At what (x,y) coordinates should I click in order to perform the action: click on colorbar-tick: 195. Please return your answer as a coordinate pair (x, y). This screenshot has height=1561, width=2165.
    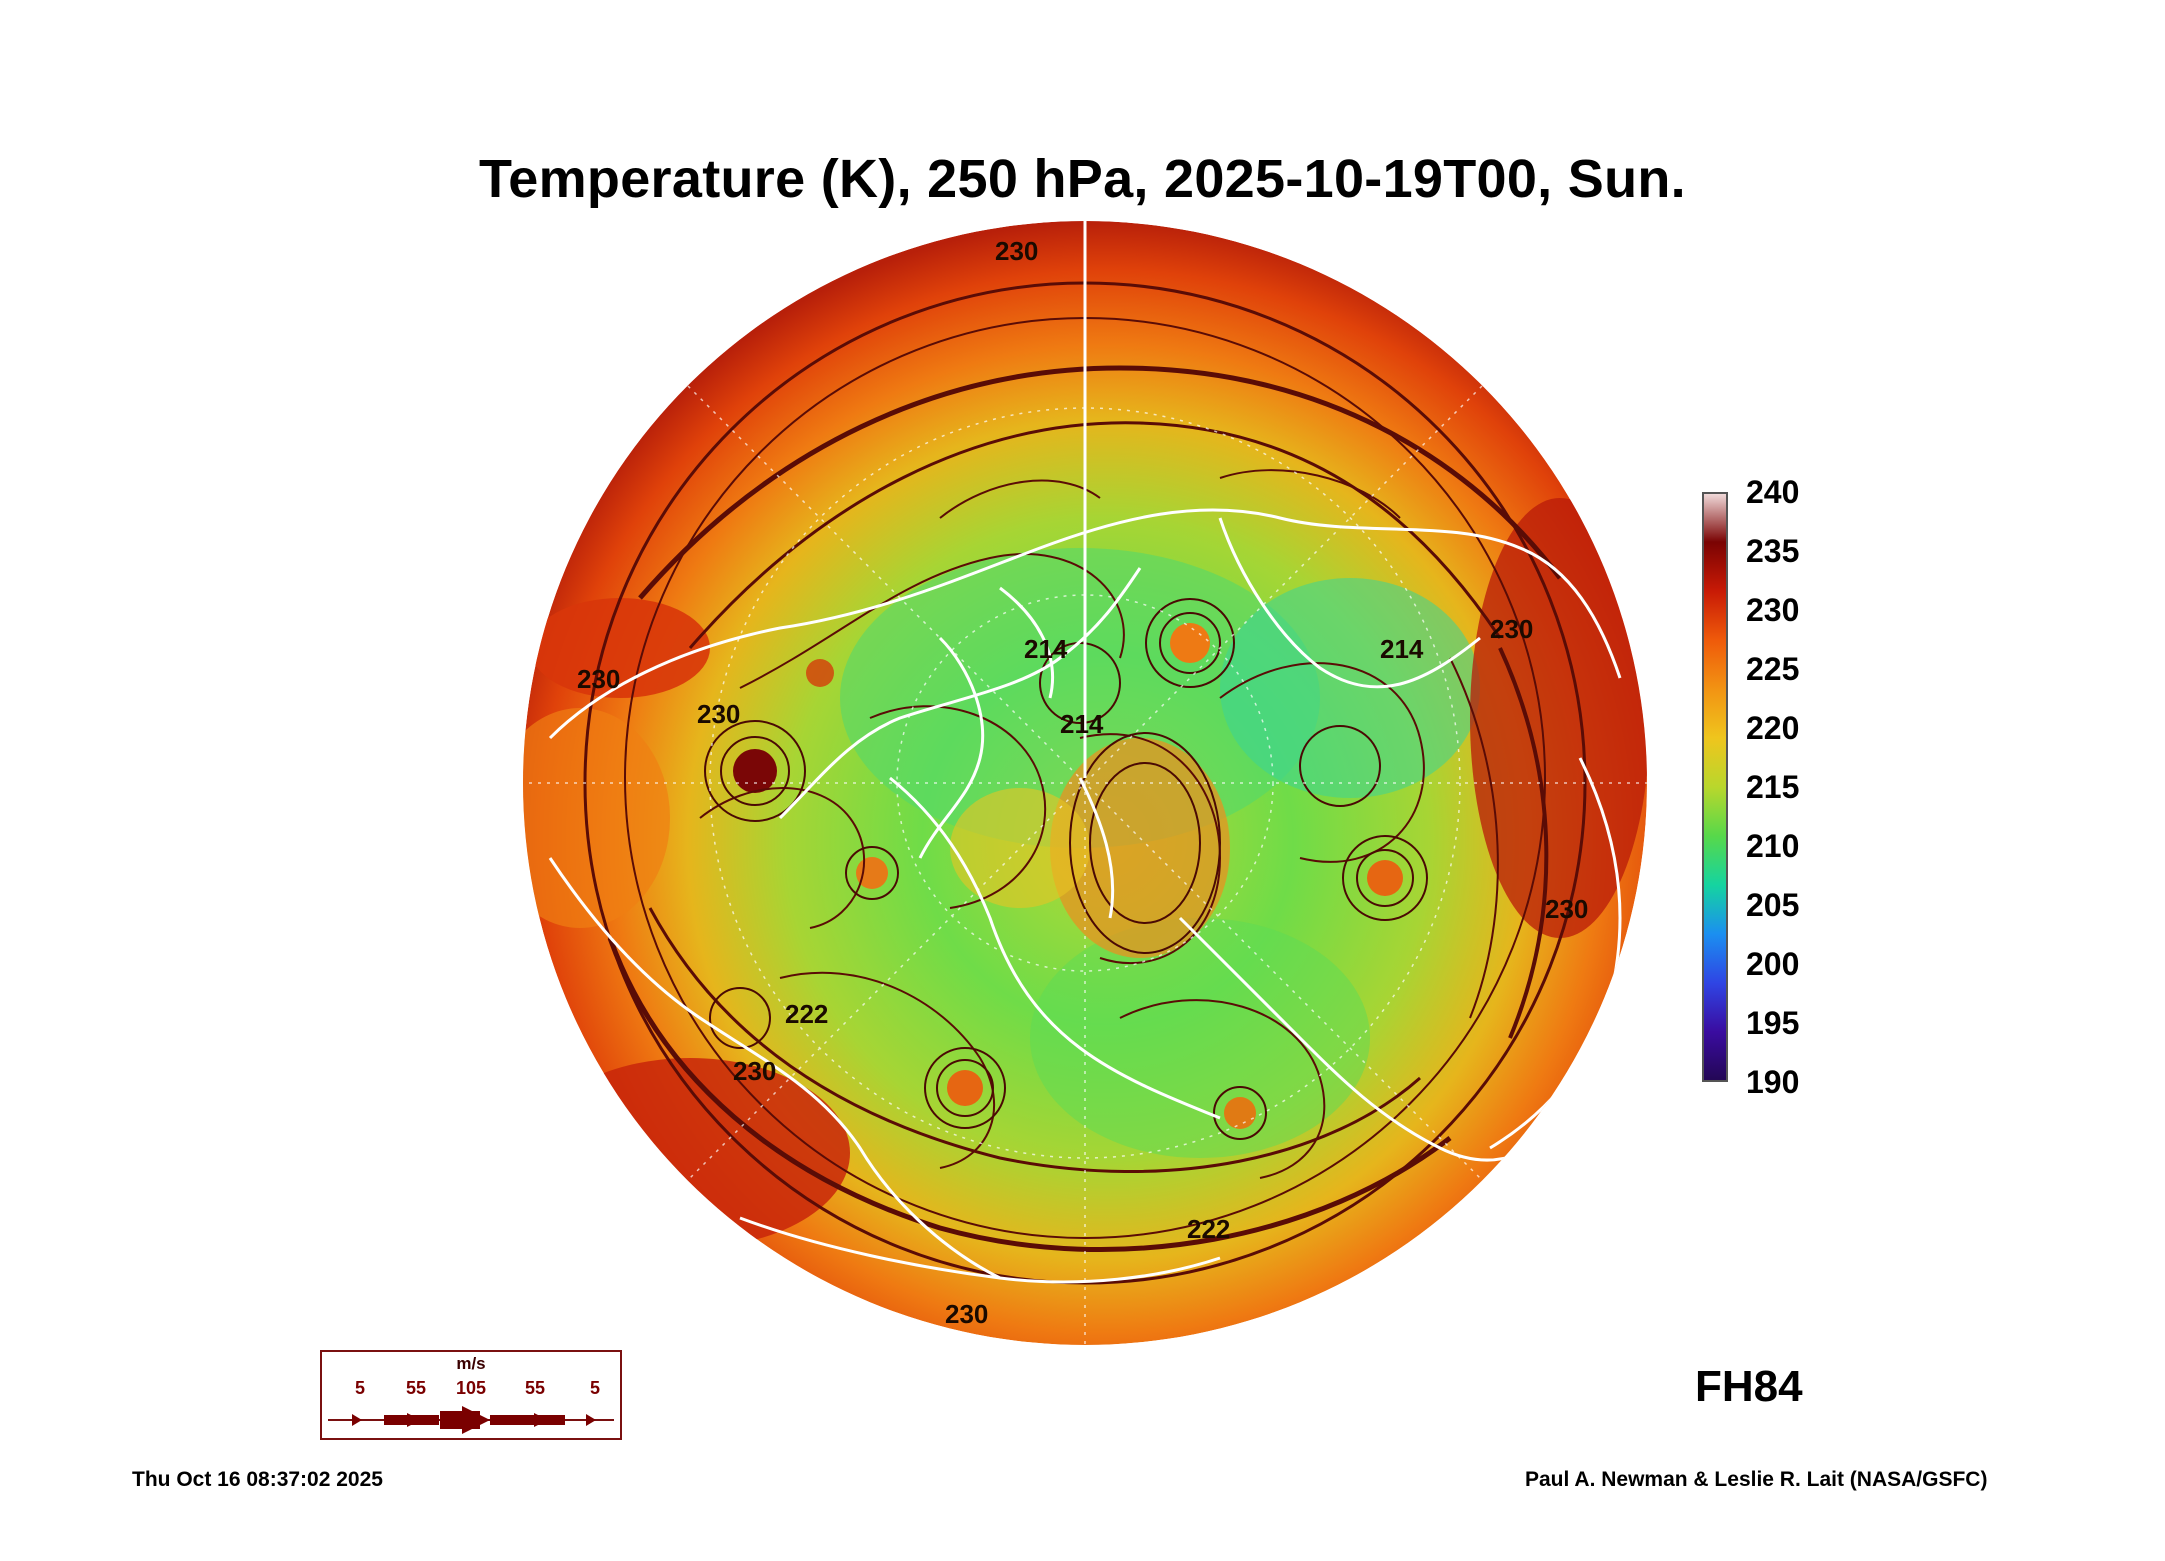
    Looking at the image, I should click on (1773, 1023).